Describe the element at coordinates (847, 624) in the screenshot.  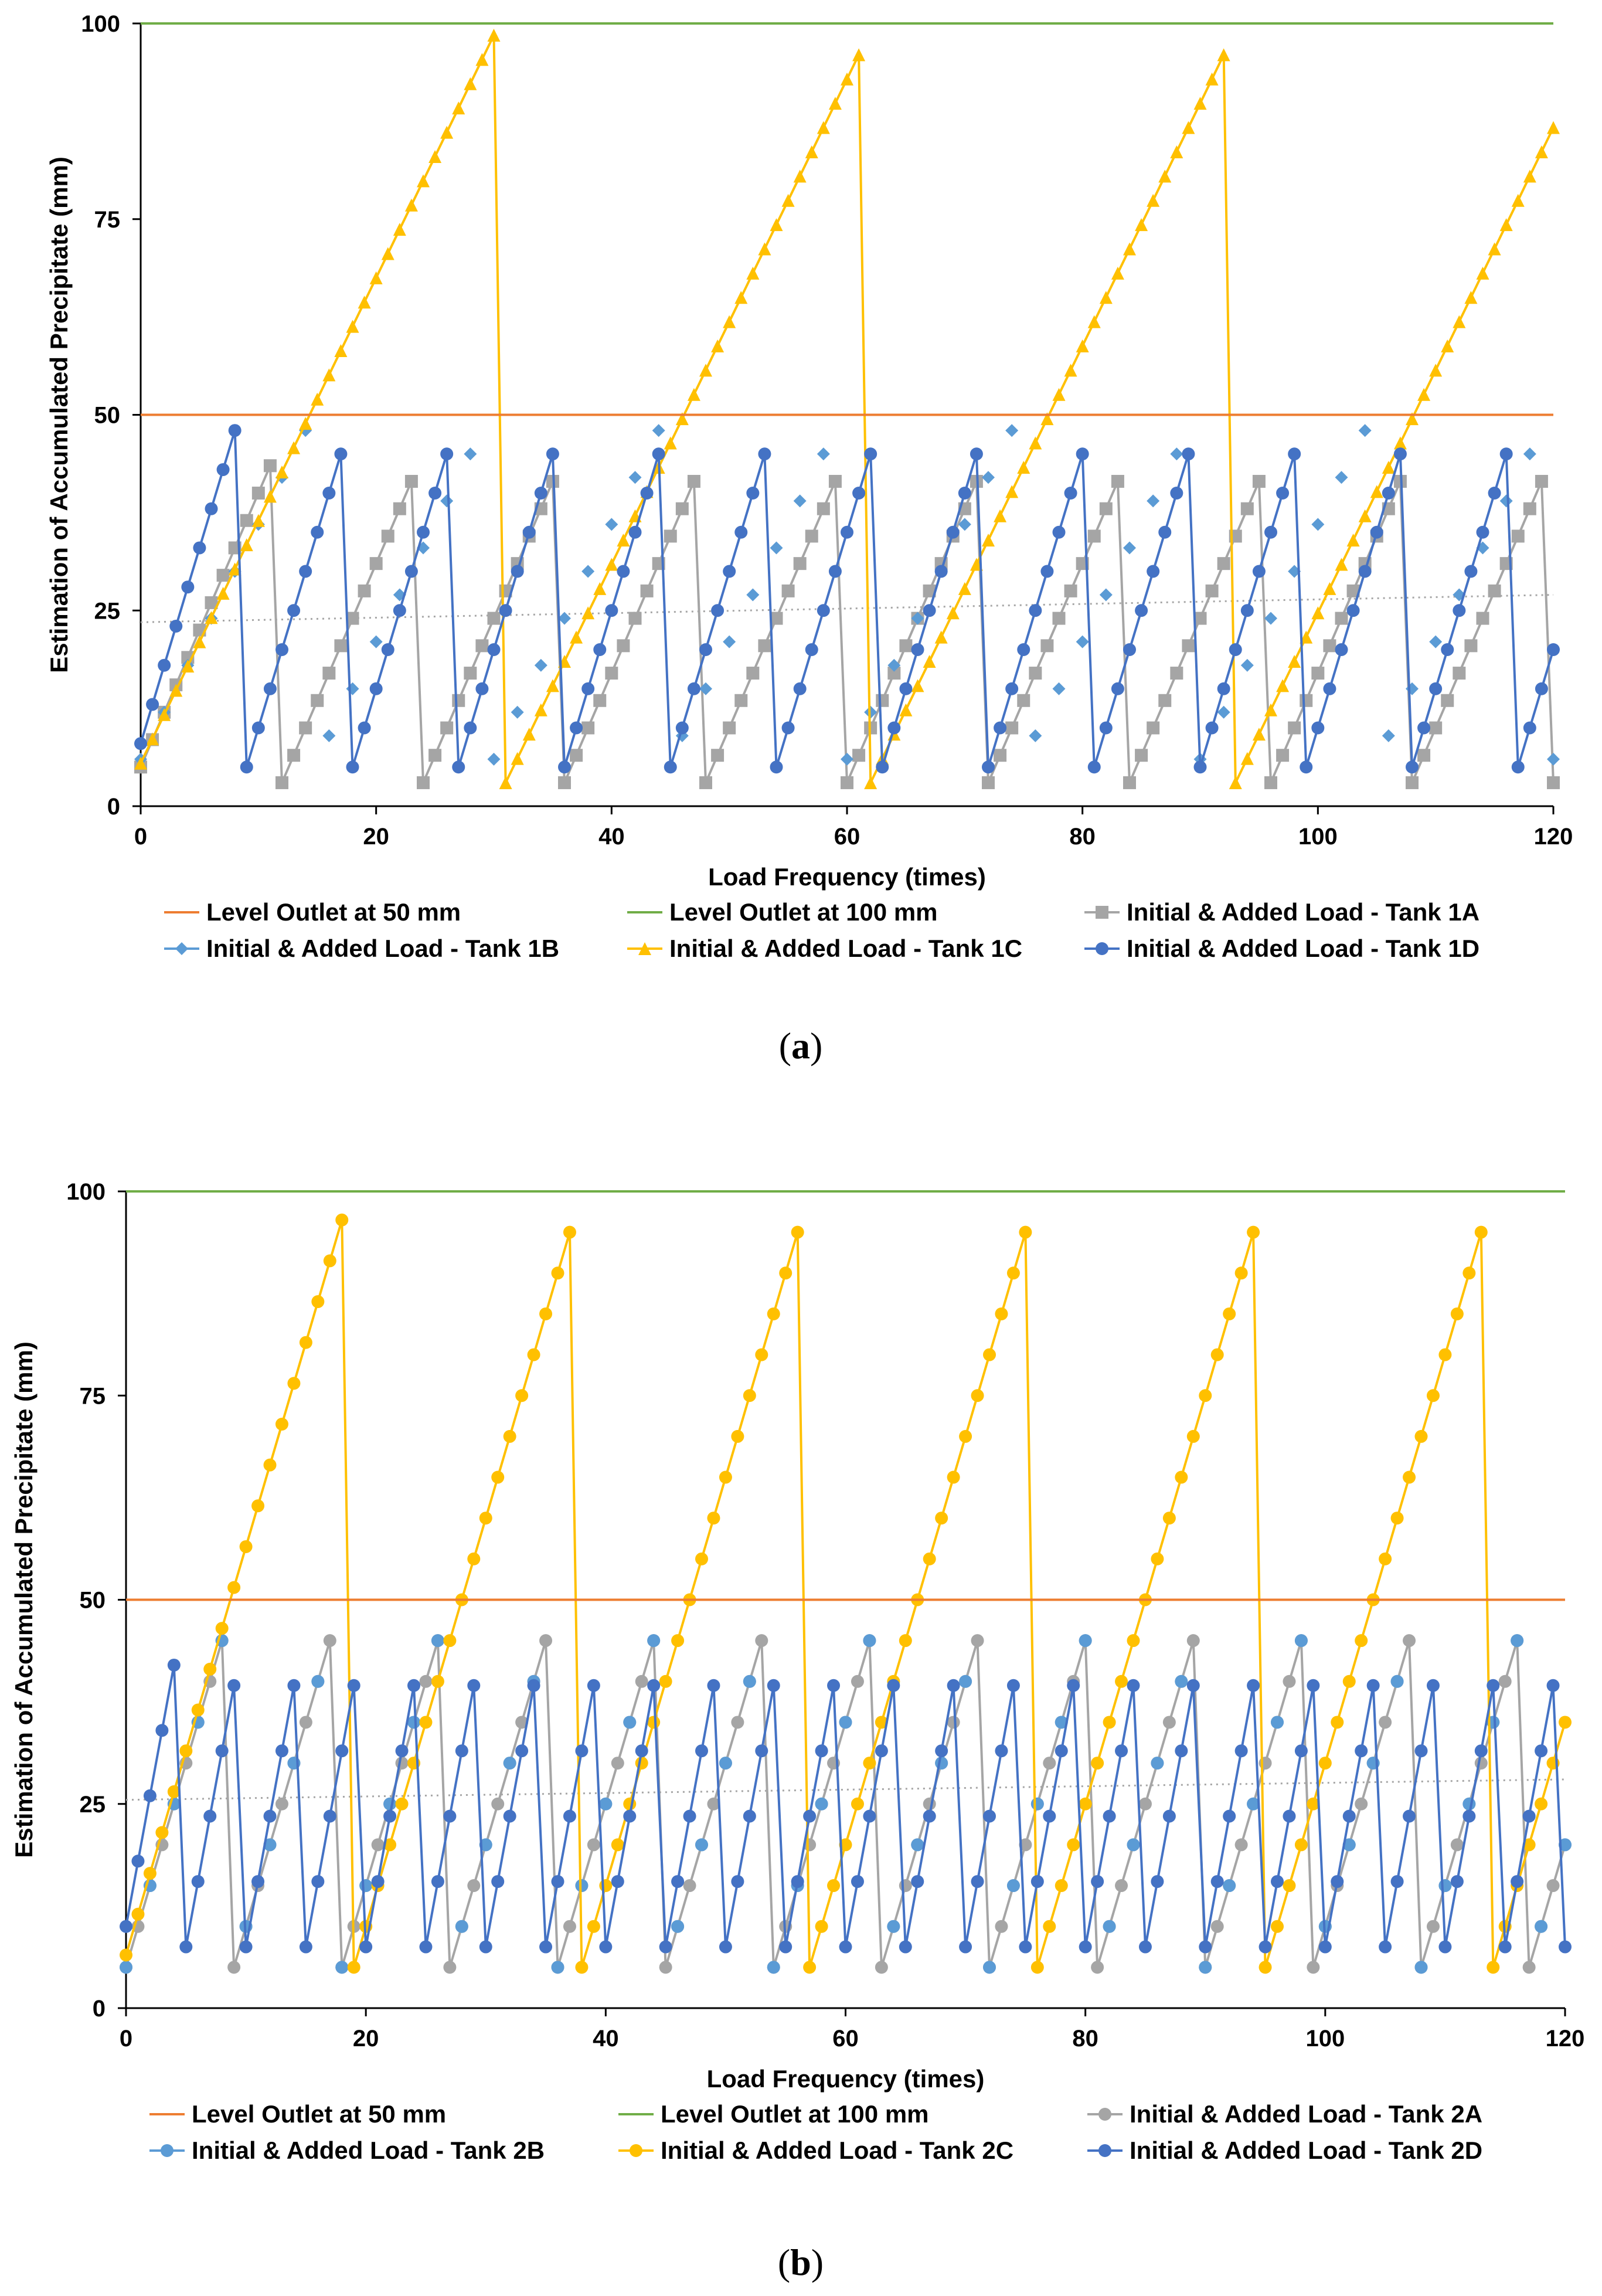
I see `series-initial-added-load-tank-1a` at that location.